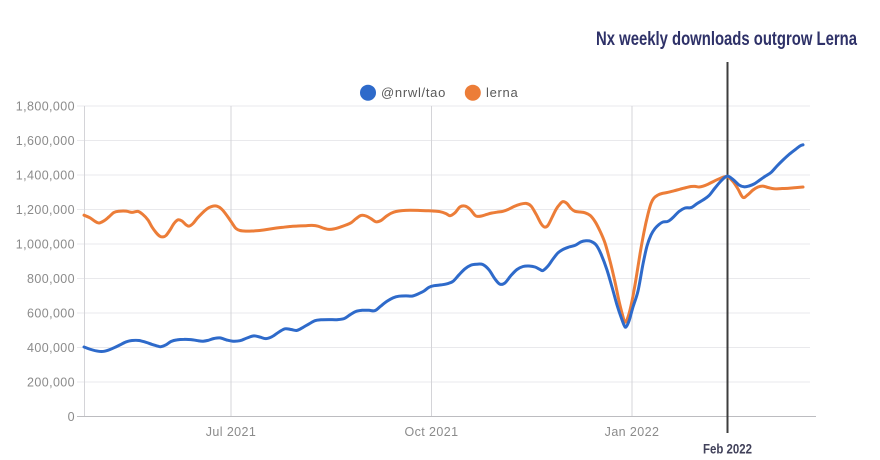  What do you see at coordinates (51, 314) in the screenshot?
I see `svg-text: 600,000` at bounding box center [51, 314].